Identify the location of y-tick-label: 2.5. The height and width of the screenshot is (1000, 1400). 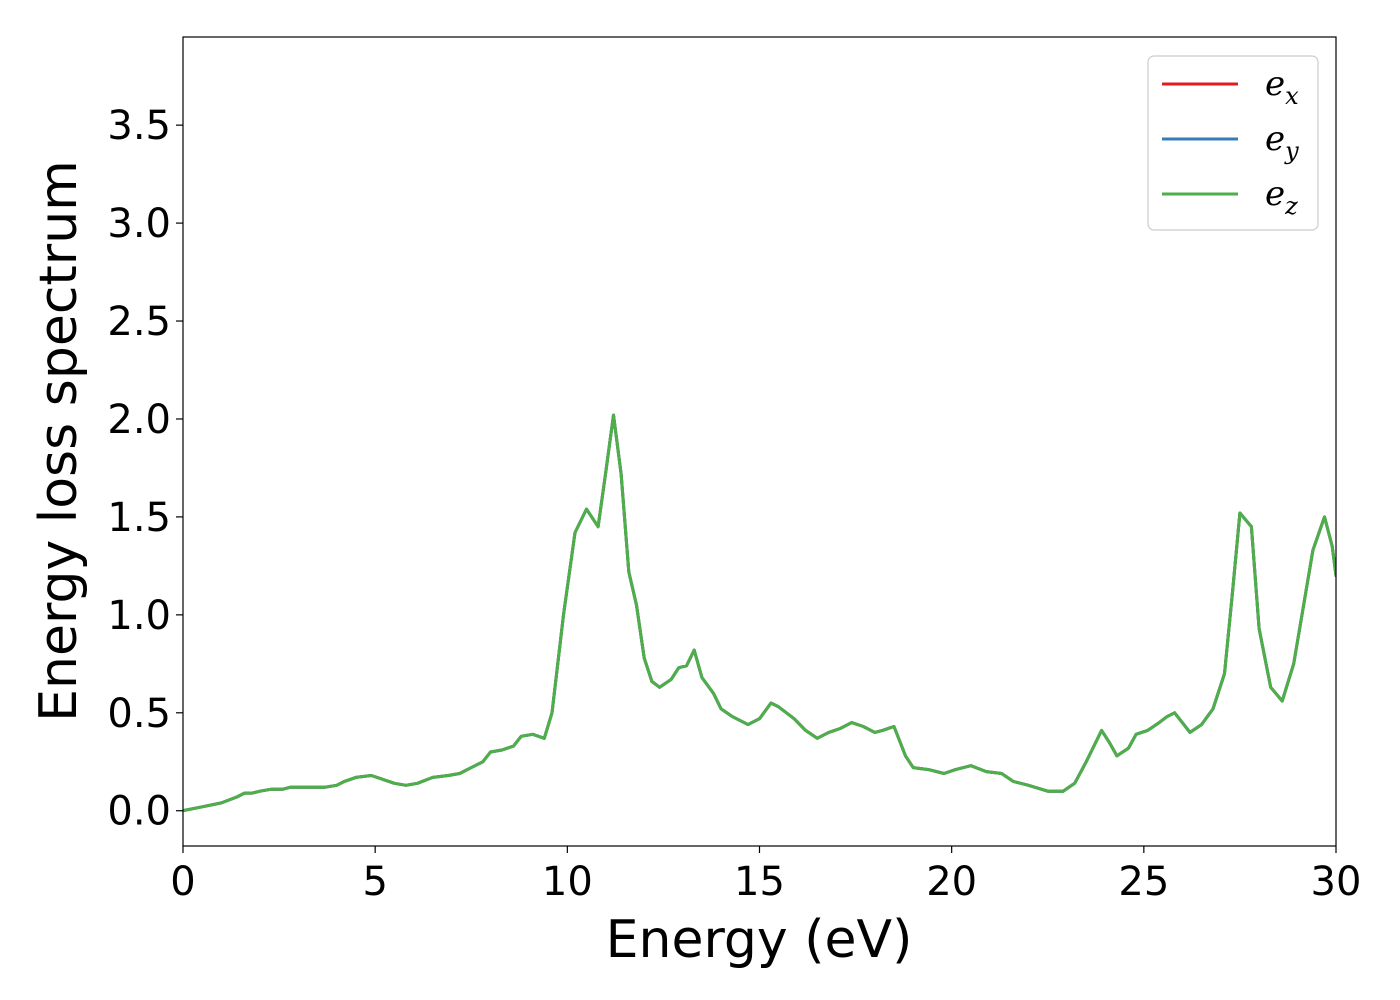
(139, 322).